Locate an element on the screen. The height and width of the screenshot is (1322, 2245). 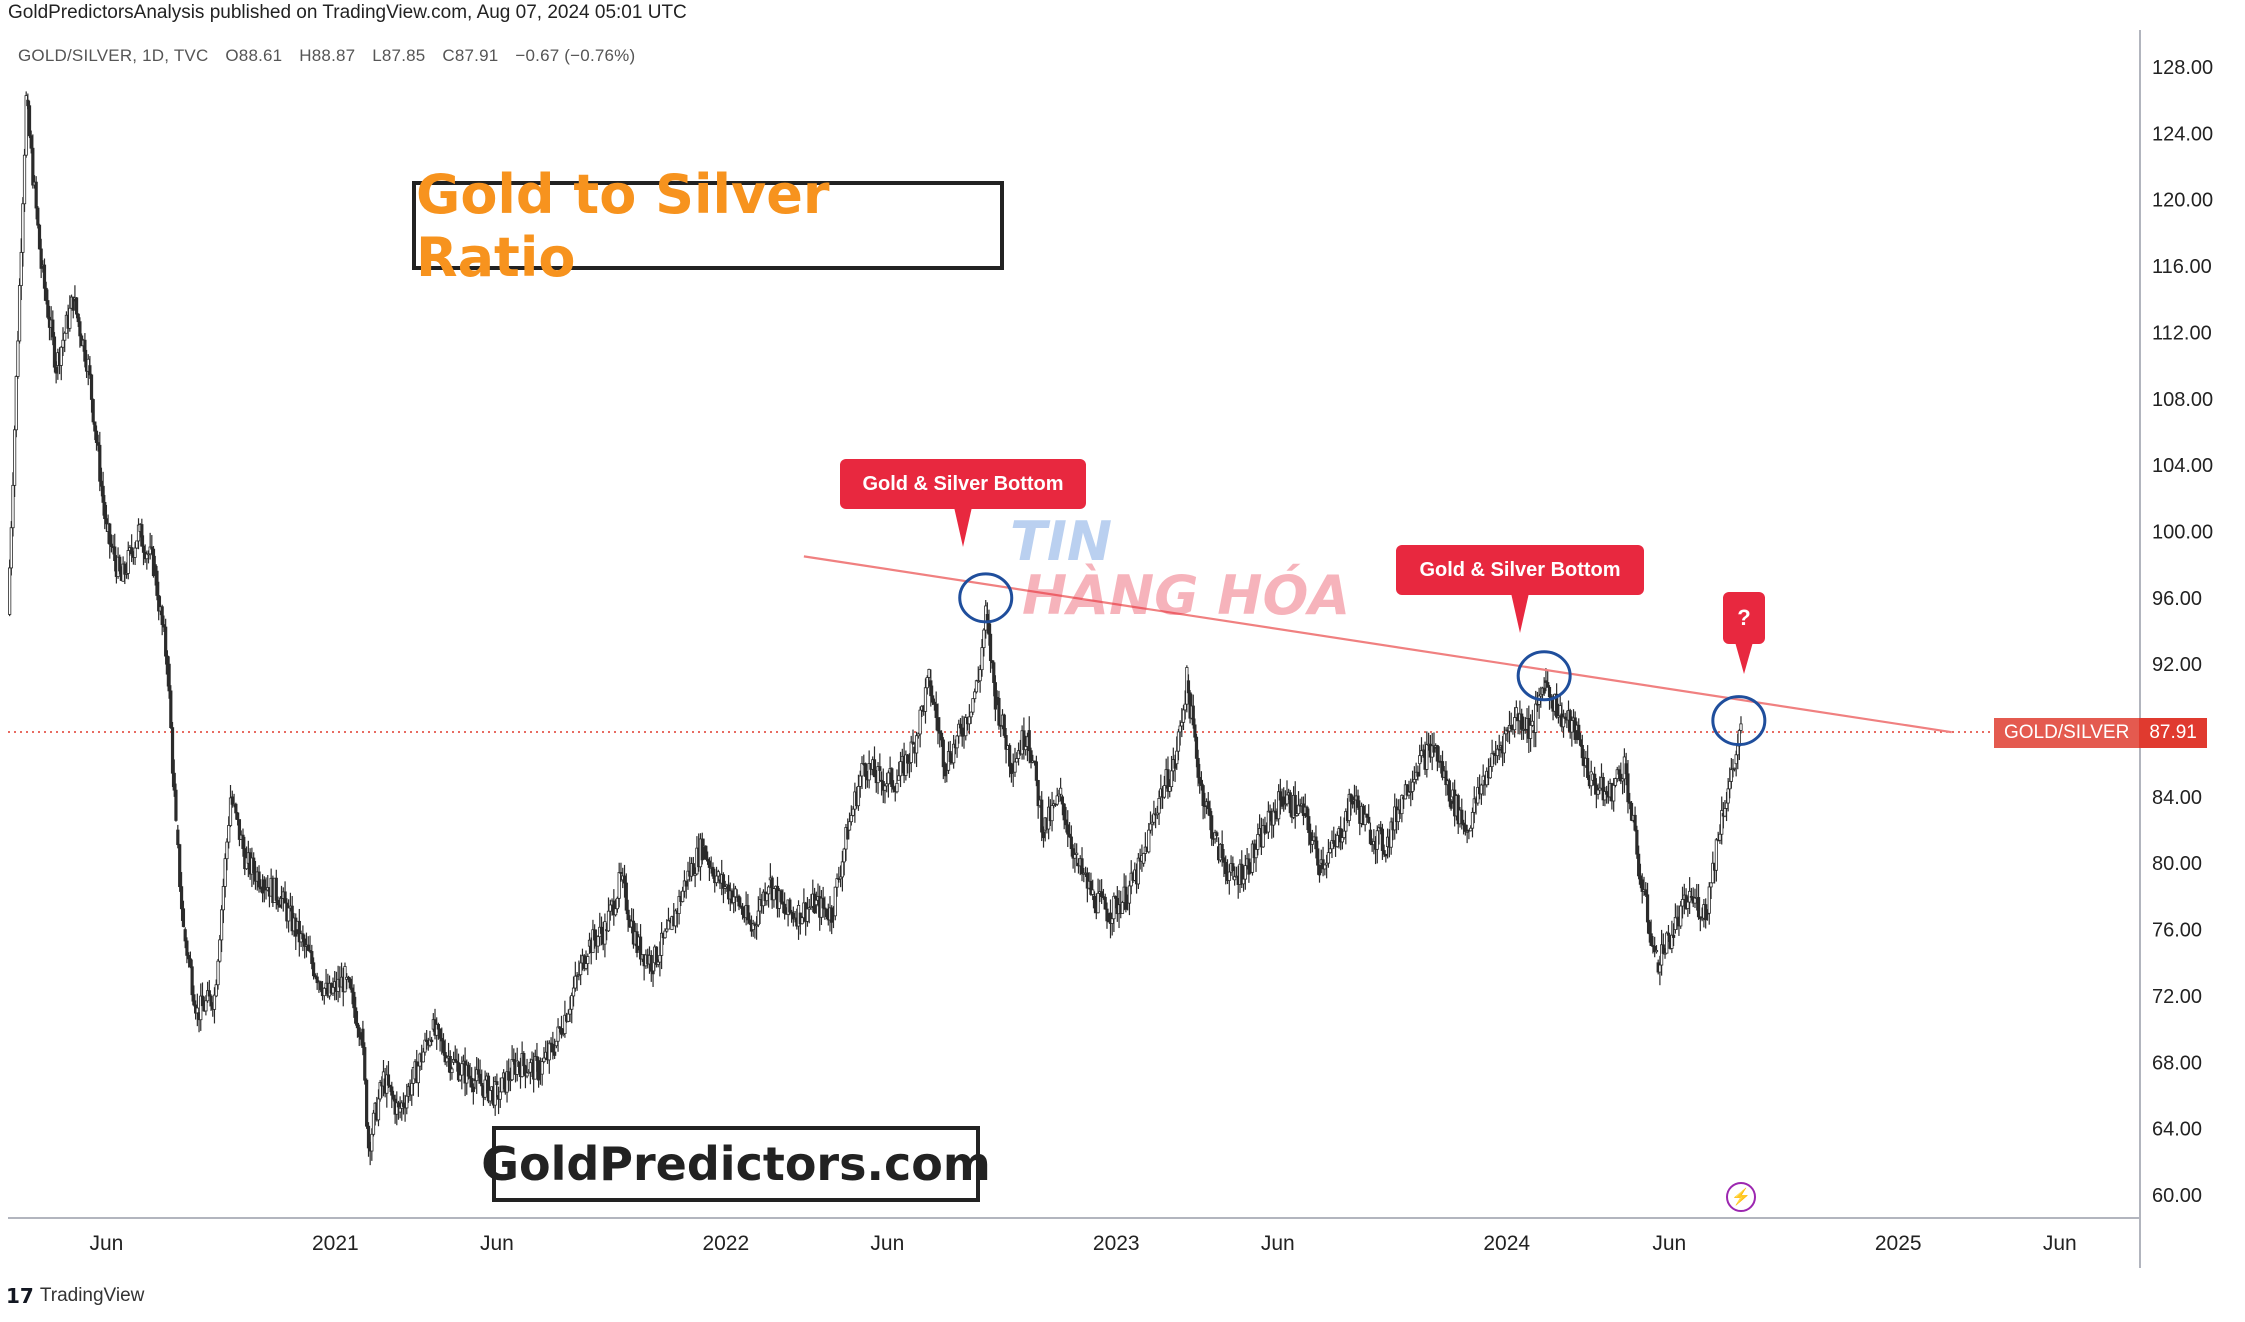
high-value: H88.87 is located at coordinates (327, 55).